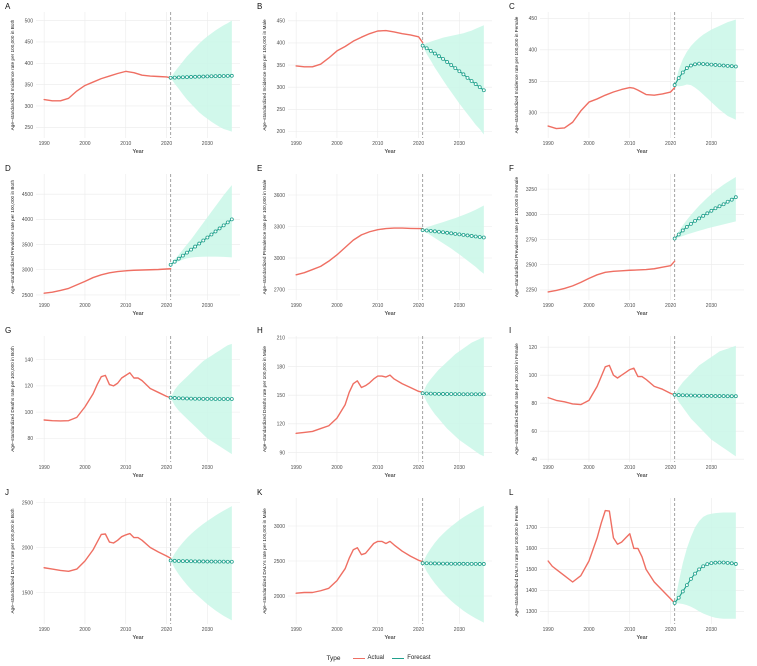 This screenshot has width=757, height=666. Describe the element at coordinates (419, 658) in the screenshot. I see `legend-label-forecast: Forecast` at that location.